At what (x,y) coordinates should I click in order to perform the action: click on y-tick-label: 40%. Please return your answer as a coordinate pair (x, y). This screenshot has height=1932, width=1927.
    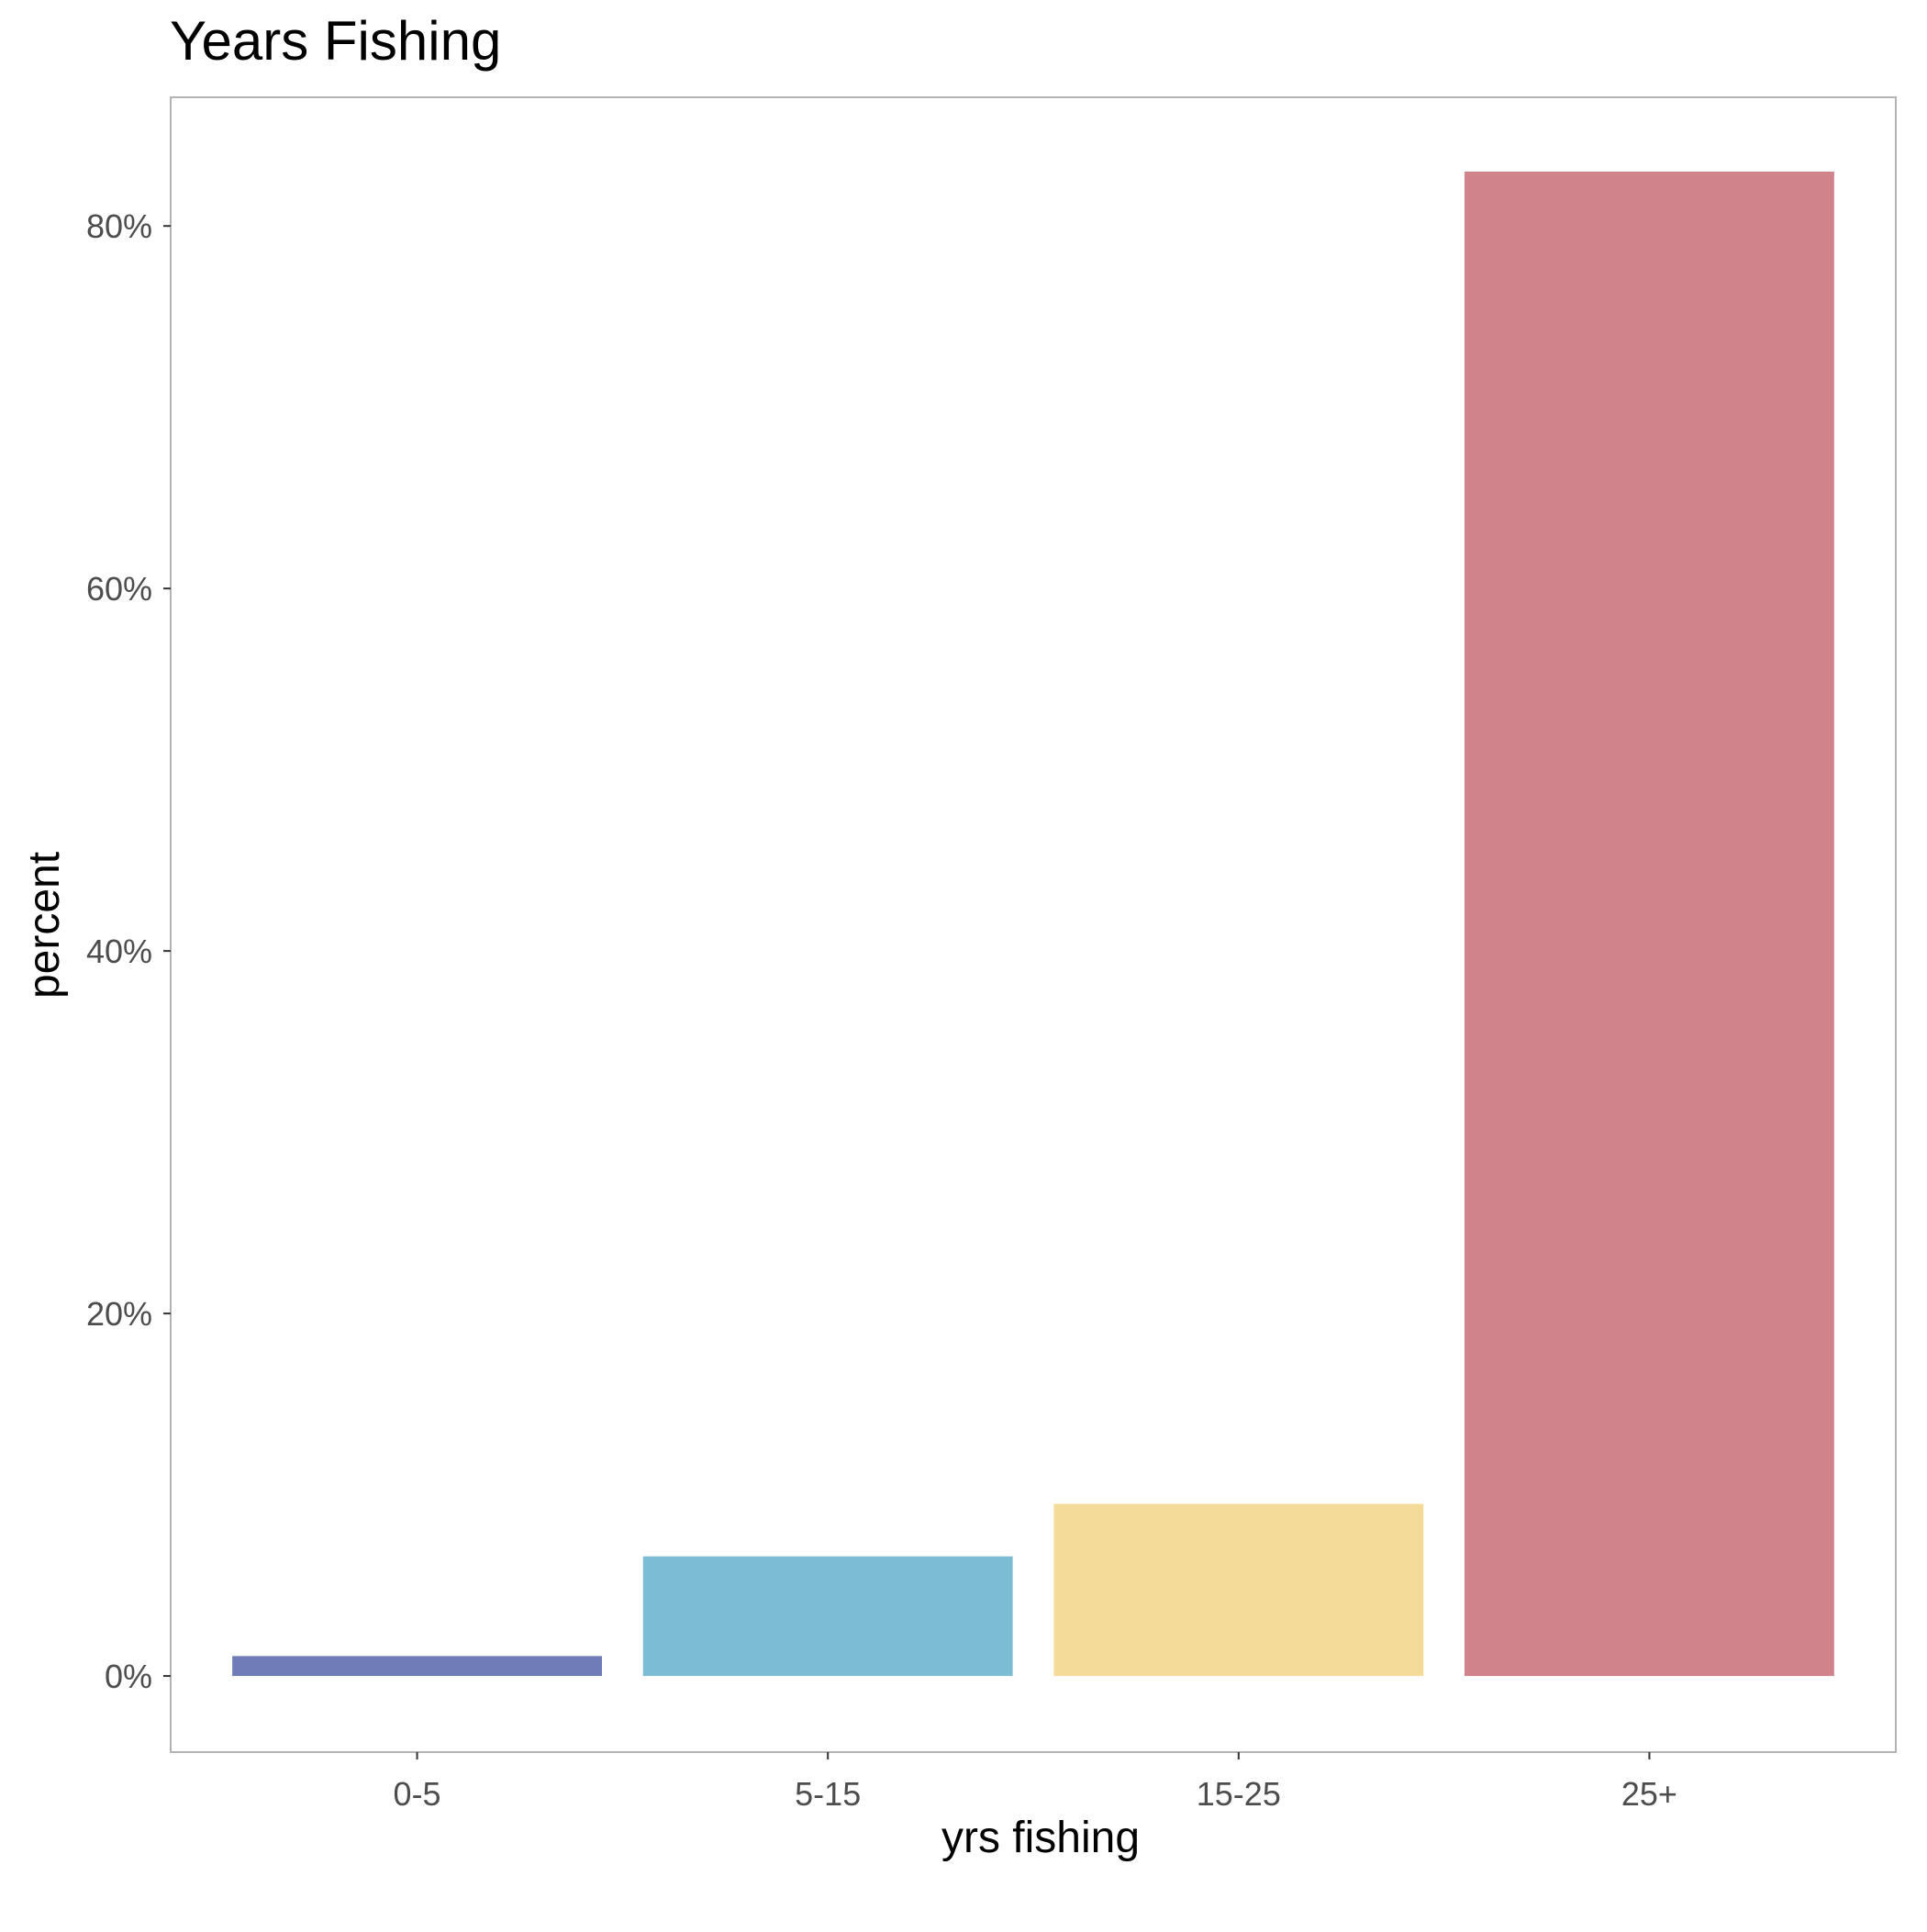
    Looking at the image, I should click on (119, 951).